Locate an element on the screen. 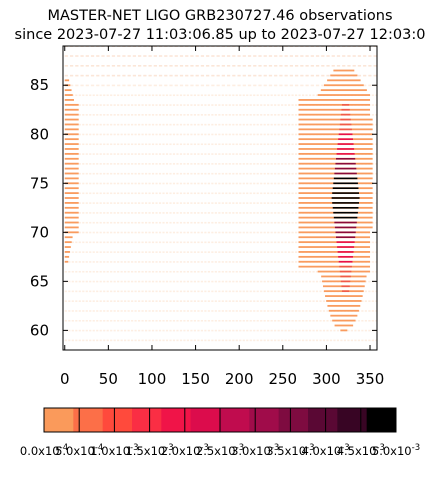 This screenshot has width=440, height=480. colorbar-tick-exponent: -3 is located at coordinates (380, 448).